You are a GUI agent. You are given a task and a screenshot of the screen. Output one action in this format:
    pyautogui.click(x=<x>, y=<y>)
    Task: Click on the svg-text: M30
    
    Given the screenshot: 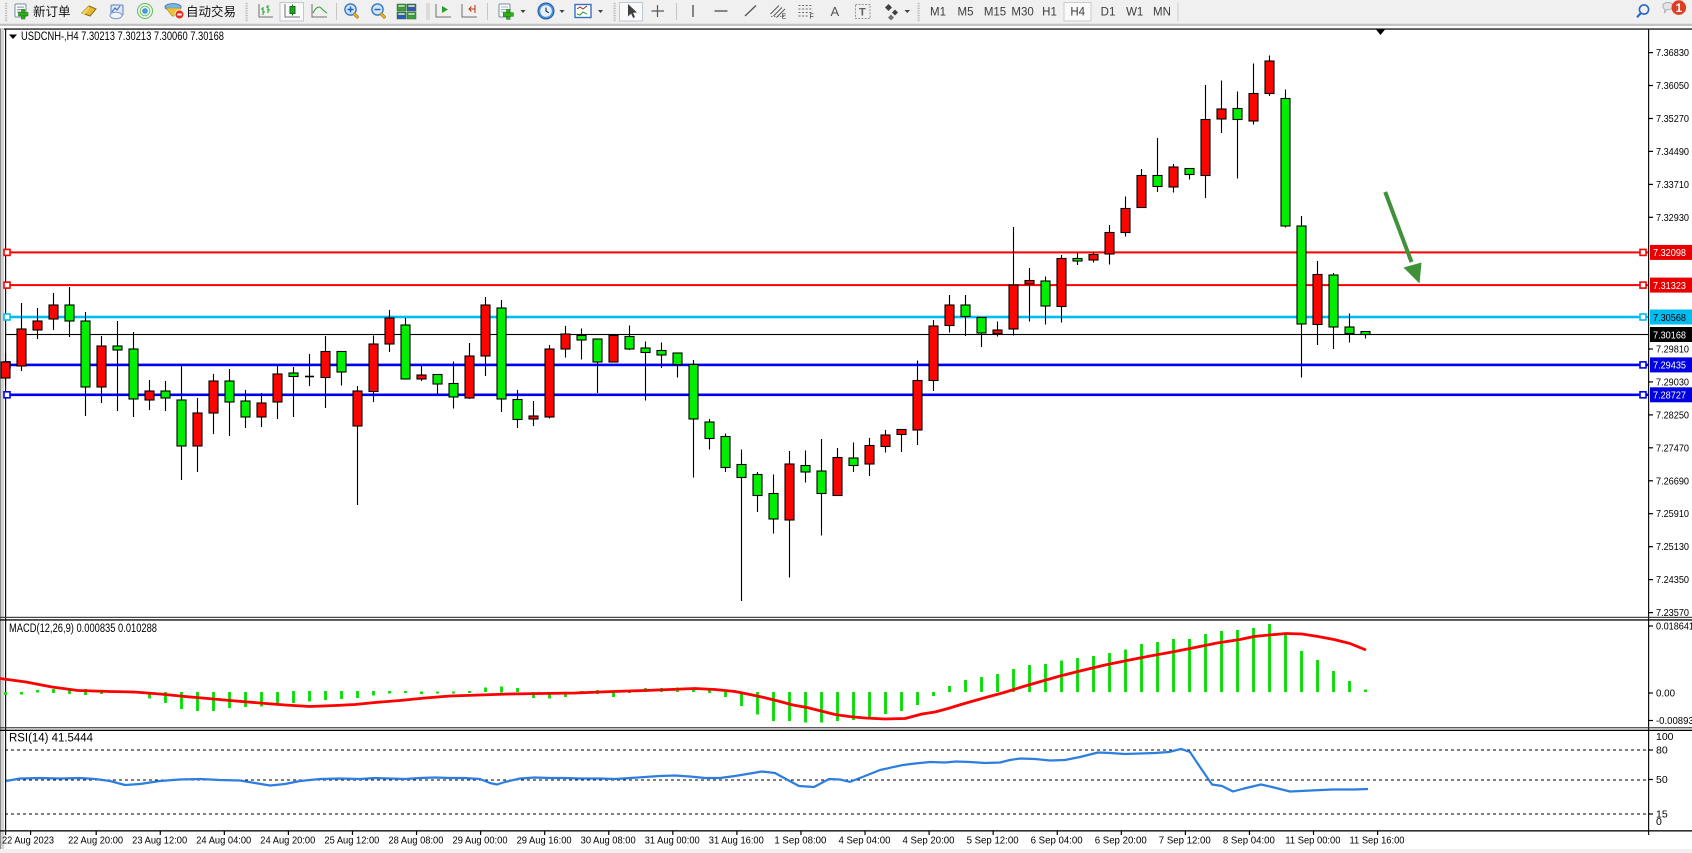 What is the action you would take?
    pyautogui.click(x=1022, y=13)
    